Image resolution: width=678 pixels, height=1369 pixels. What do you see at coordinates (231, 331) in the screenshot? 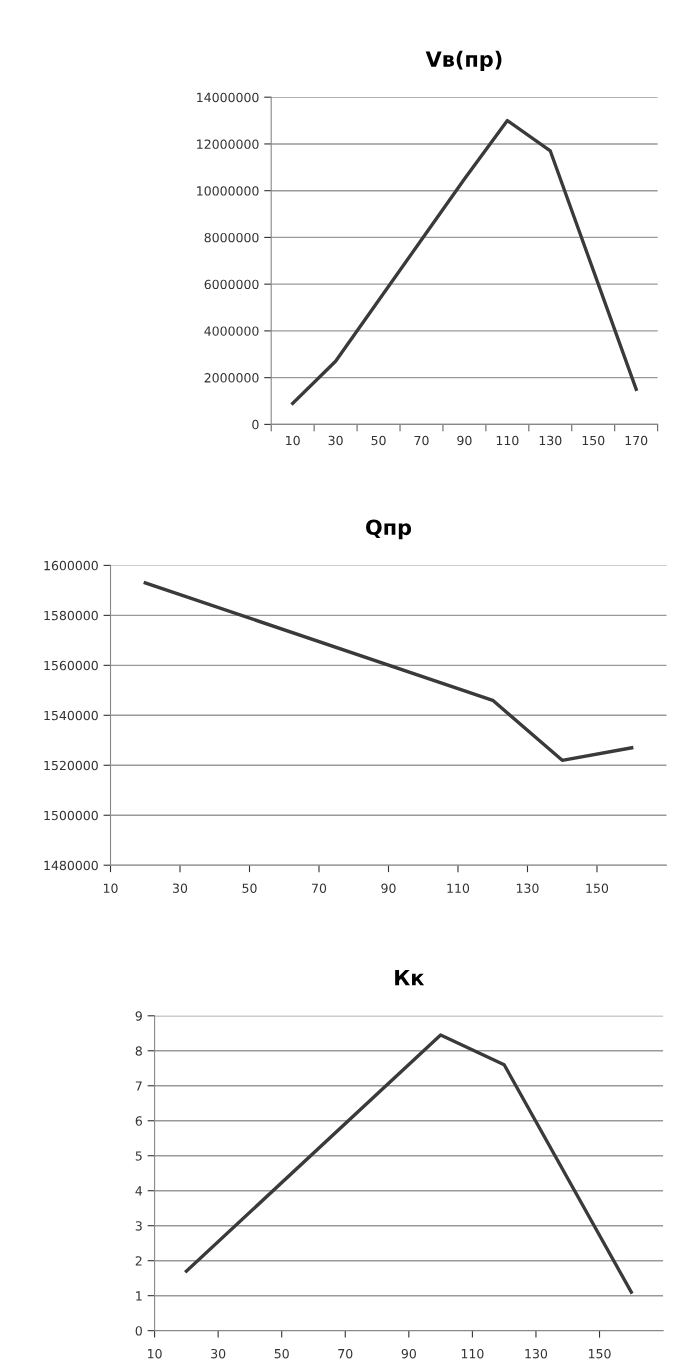
I see `y-tick-label: 4000000` at bounding box center [231, 331].